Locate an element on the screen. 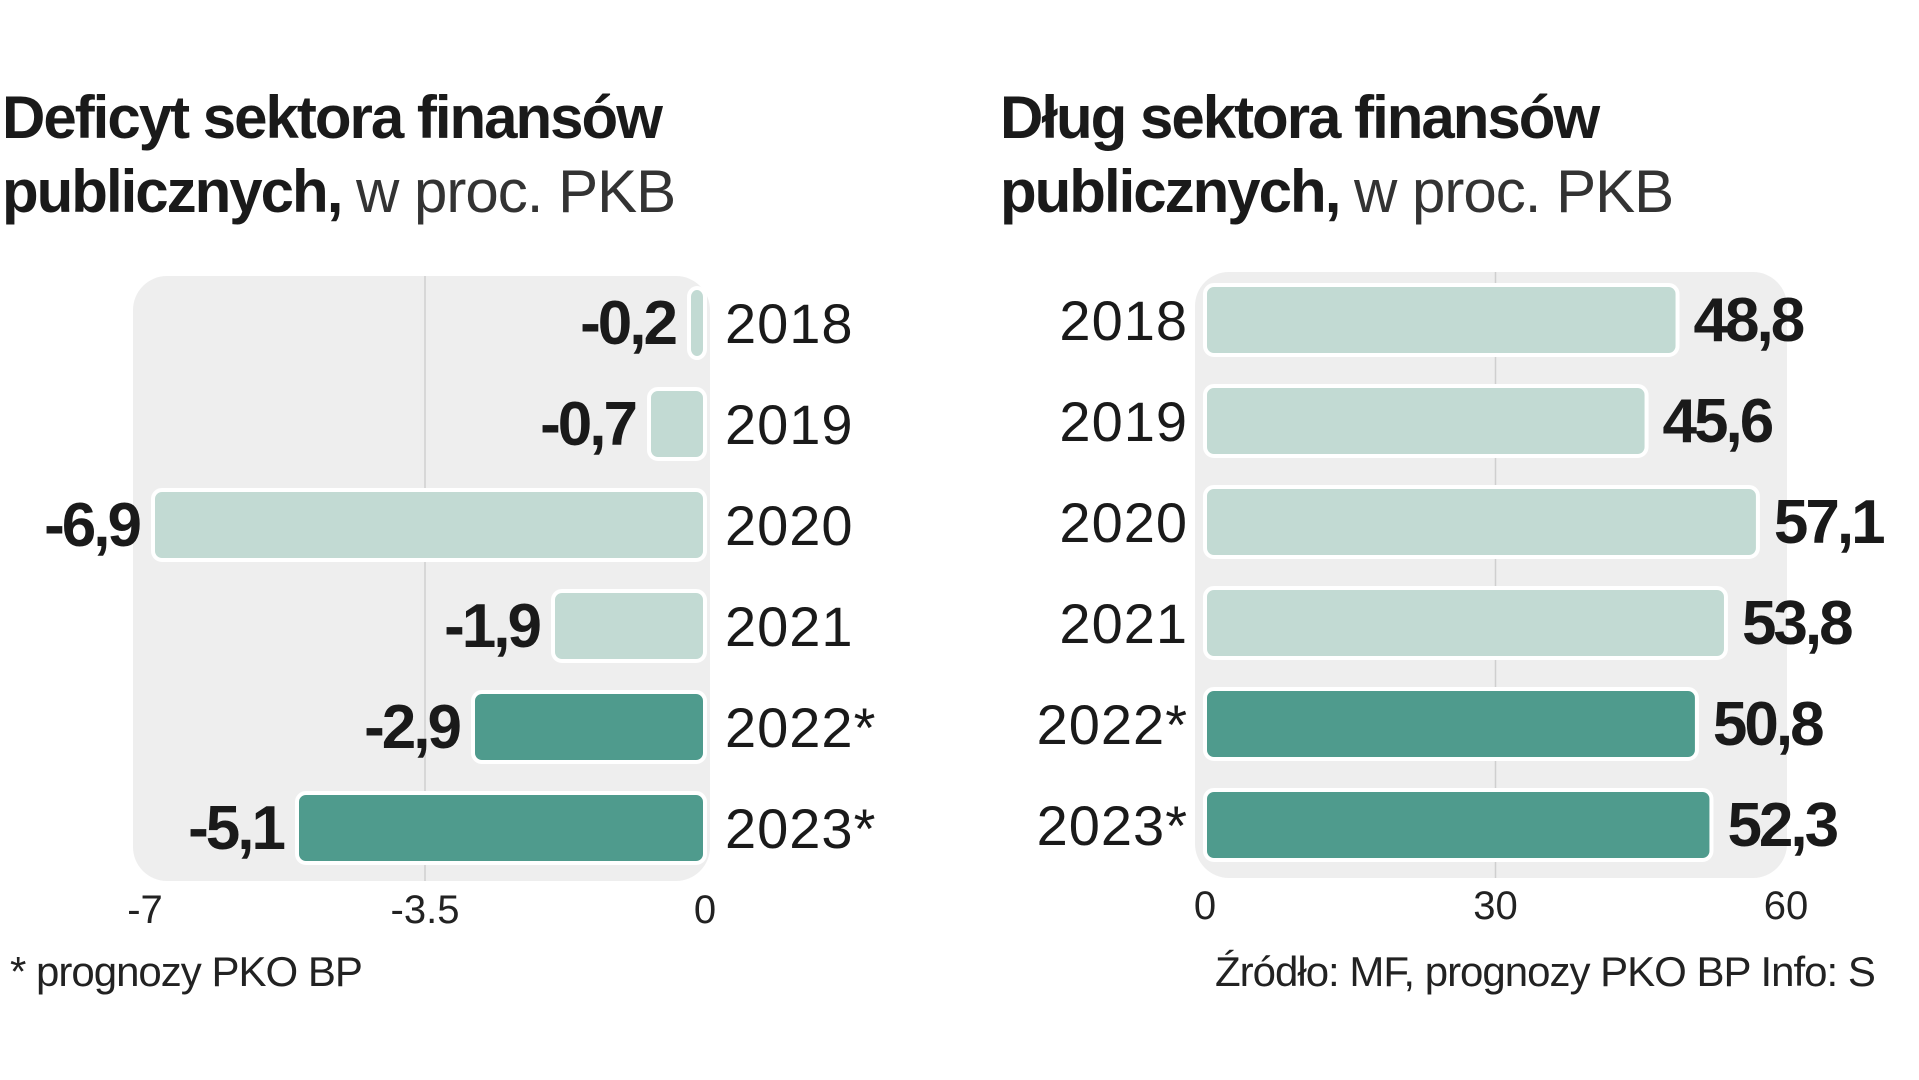 This screenshot has height=1080, width=1919. left-title-unit: w proc. PKB is located at coordinates (516, 191).